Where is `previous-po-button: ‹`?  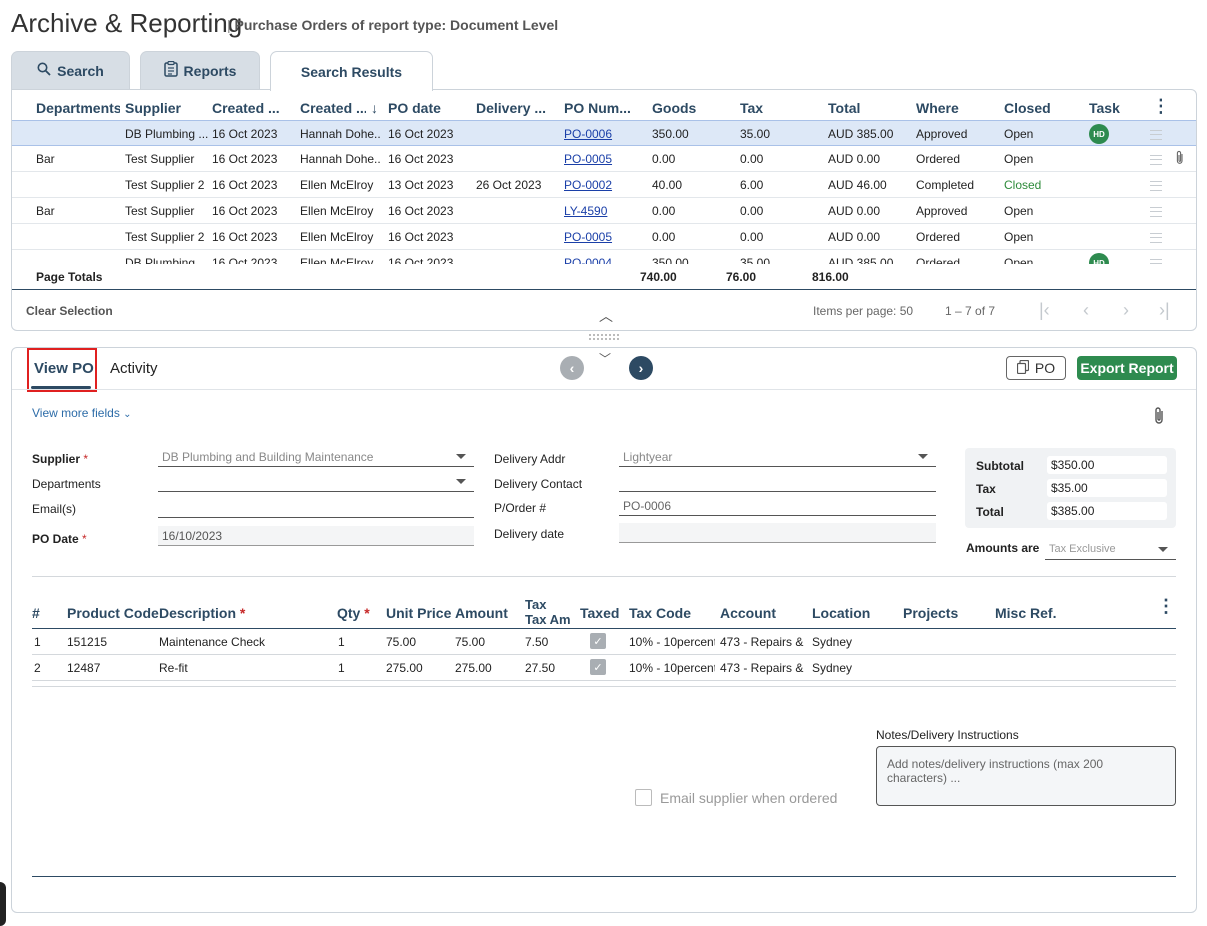 previous-po-button: ‹ is located at coordinates (572, 368).